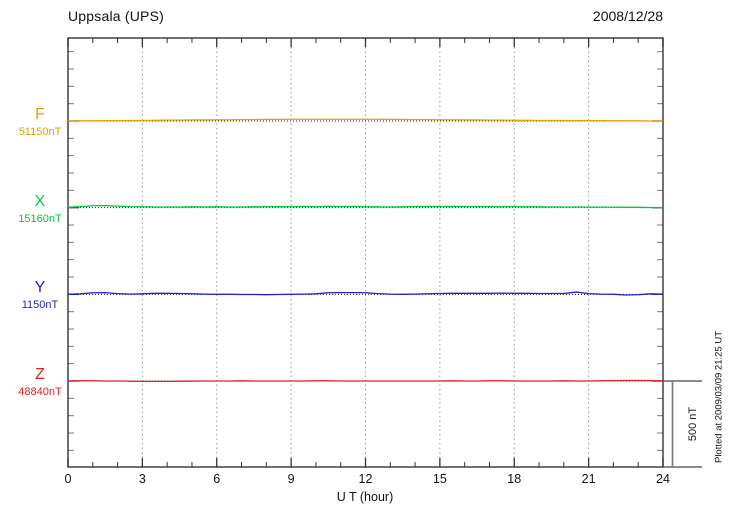 The height and width of the screenshot is (520, 730). What do you see at coordinates (365, 479) in the screenshot?
I see `x-tick-label-12: 12` at bounding box center [365, 479].